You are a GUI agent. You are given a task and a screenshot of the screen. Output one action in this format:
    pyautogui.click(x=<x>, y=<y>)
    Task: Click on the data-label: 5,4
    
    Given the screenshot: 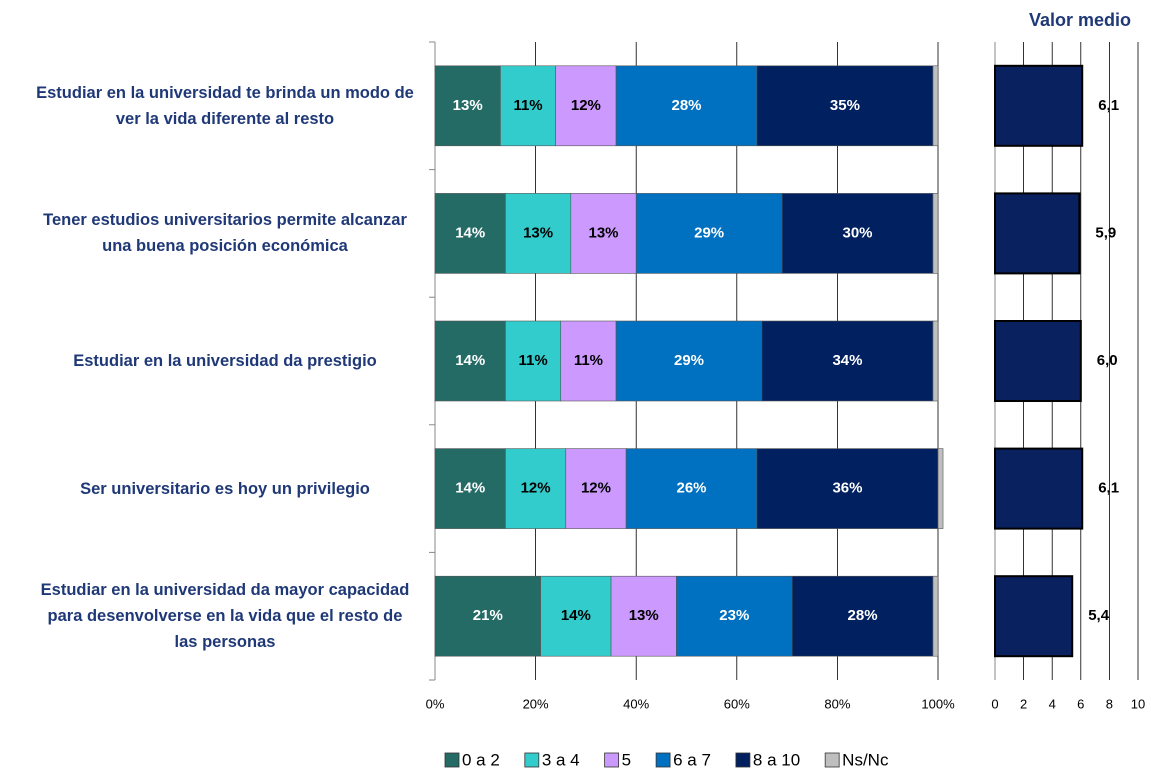 What is the action you would take?
    pyautogui.click(x=1099, y=615)
    